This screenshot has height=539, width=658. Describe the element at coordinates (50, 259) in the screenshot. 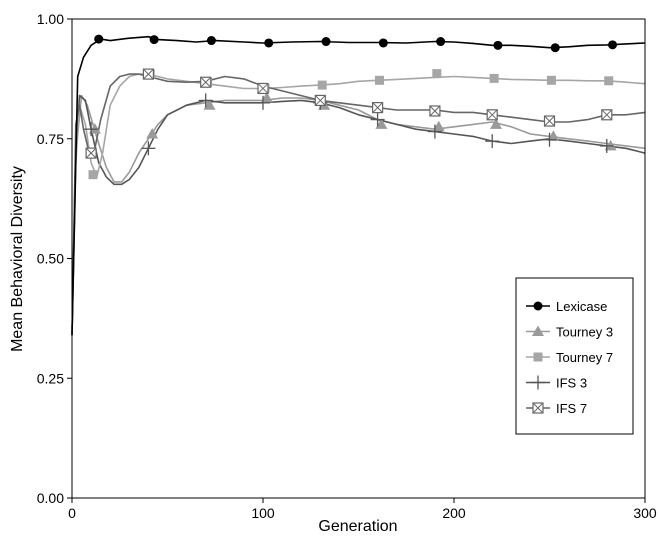

I see `y-tick-label: 0.50` at that location.